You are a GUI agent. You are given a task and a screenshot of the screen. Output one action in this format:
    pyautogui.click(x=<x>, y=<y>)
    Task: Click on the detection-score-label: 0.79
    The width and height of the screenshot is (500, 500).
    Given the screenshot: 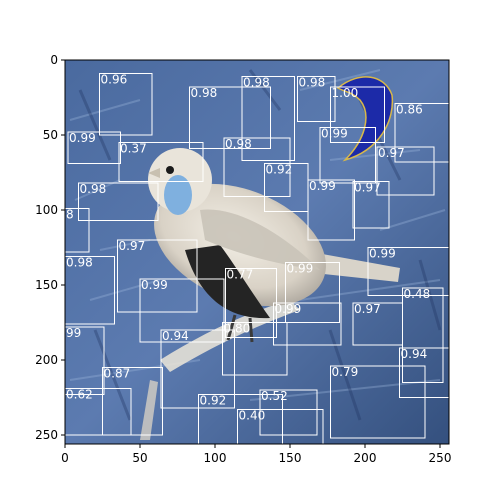 What is the action you would take?
    pyautogui.click(x=345, y=372)
    